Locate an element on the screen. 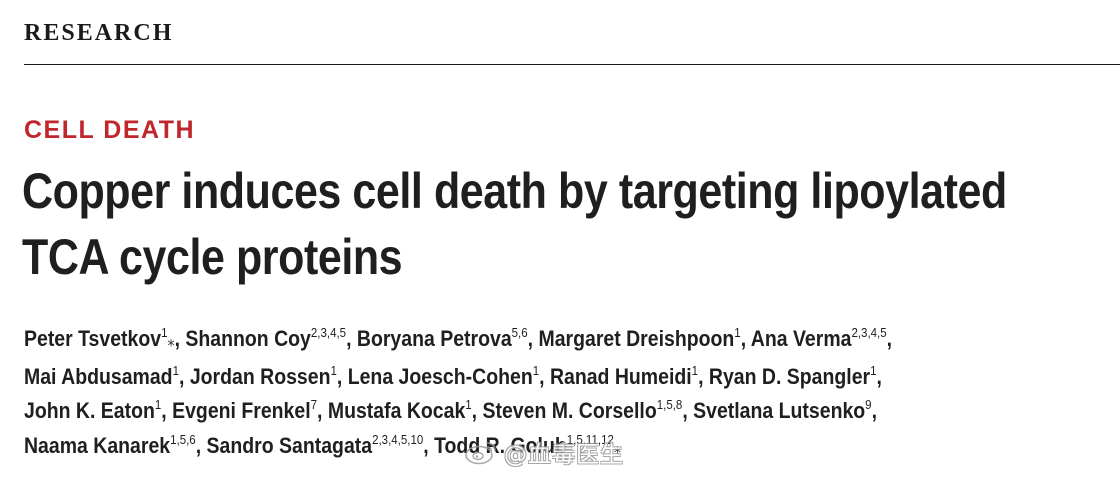 This screenshot has width=1120, height=477. article-category: CELL DEATH is located at coordinates (110, 130).